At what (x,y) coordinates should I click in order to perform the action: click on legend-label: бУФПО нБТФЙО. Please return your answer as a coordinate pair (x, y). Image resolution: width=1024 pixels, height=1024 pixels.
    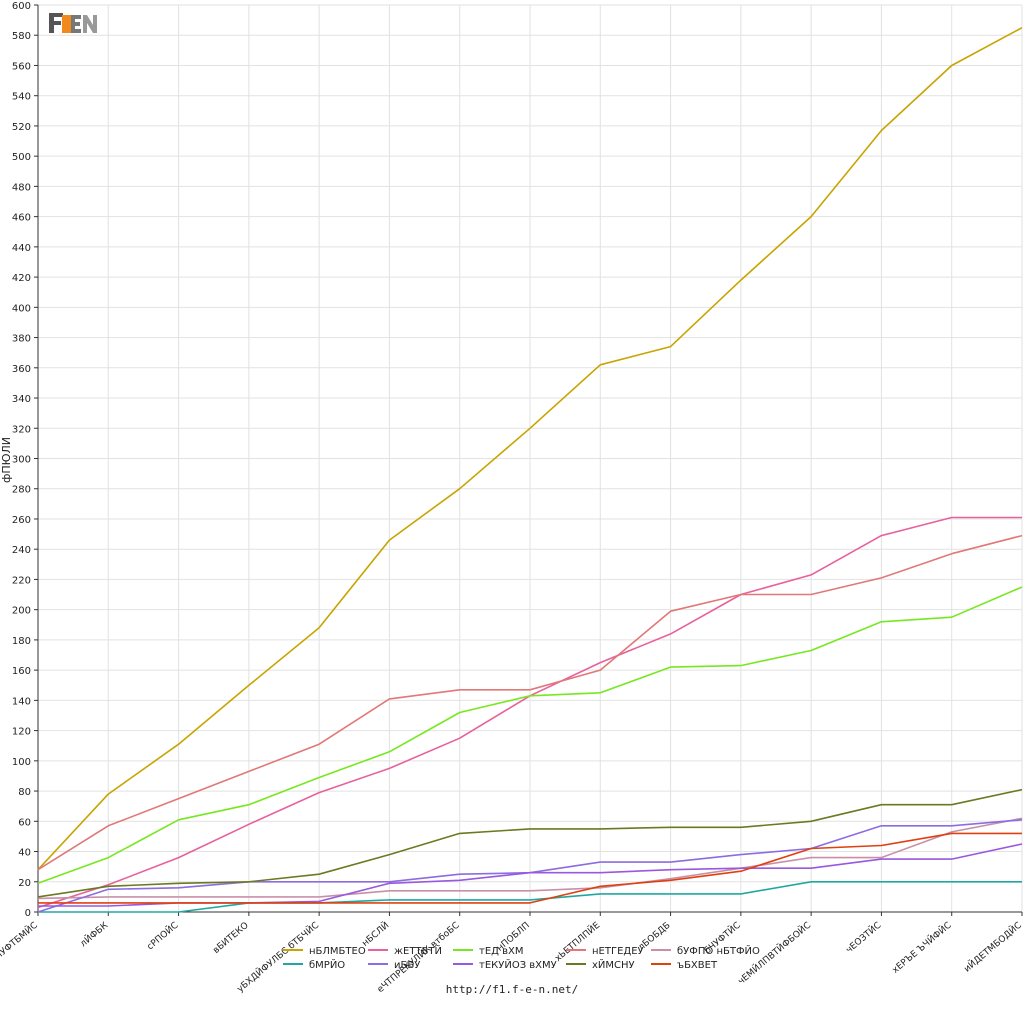
    Looking at the image, I should click on (718, 950).